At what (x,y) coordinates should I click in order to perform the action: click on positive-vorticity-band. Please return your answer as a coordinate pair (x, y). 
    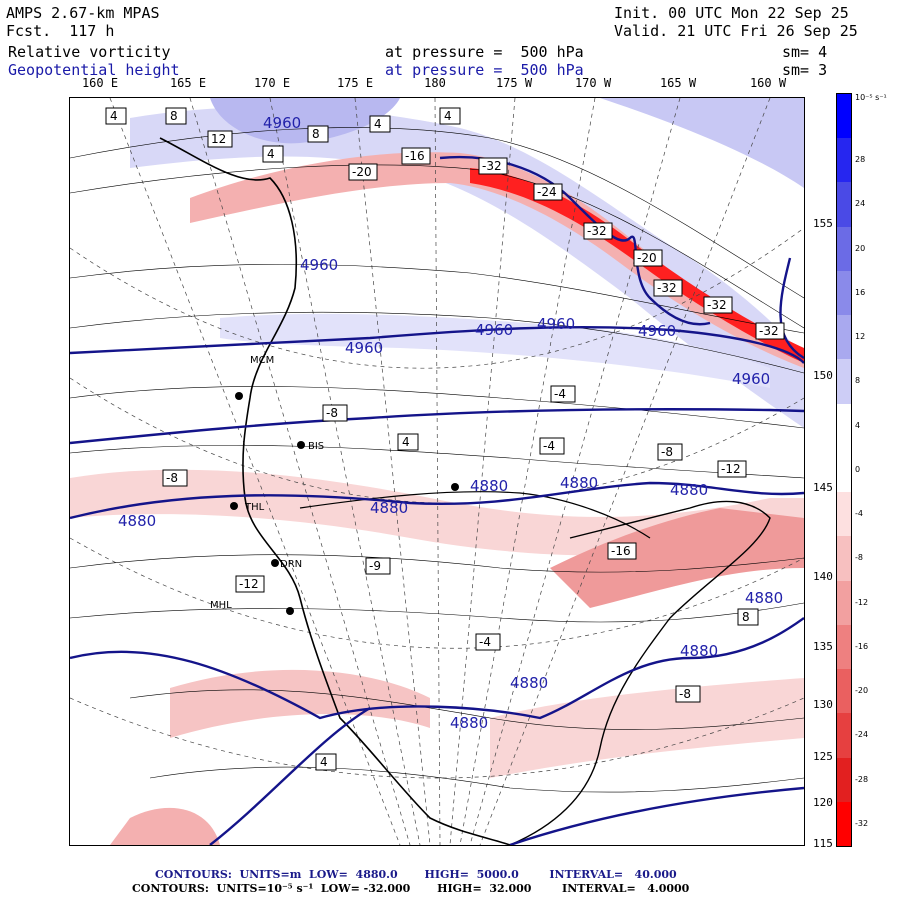
    Looking at the image, I should click on (495, 350).